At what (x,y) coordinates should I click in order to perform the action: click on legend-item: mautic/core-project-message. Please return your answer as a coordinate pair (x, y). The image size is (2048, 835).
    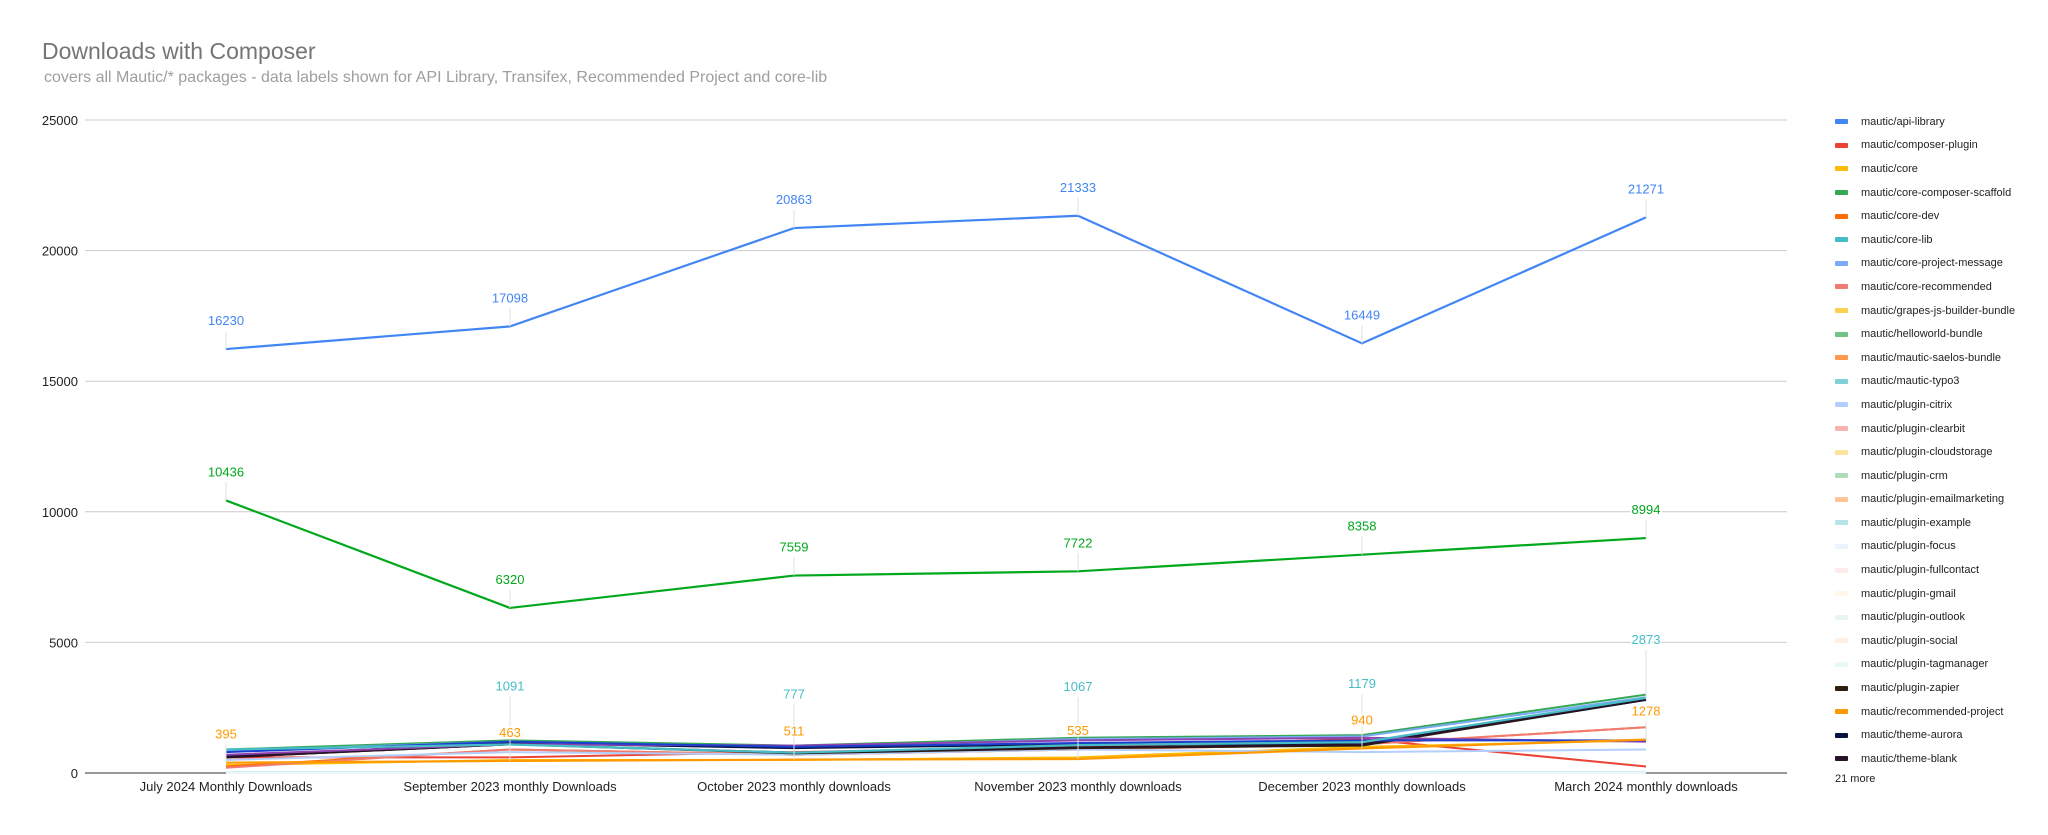
    Looking at the image, I should click on (1925, 264).